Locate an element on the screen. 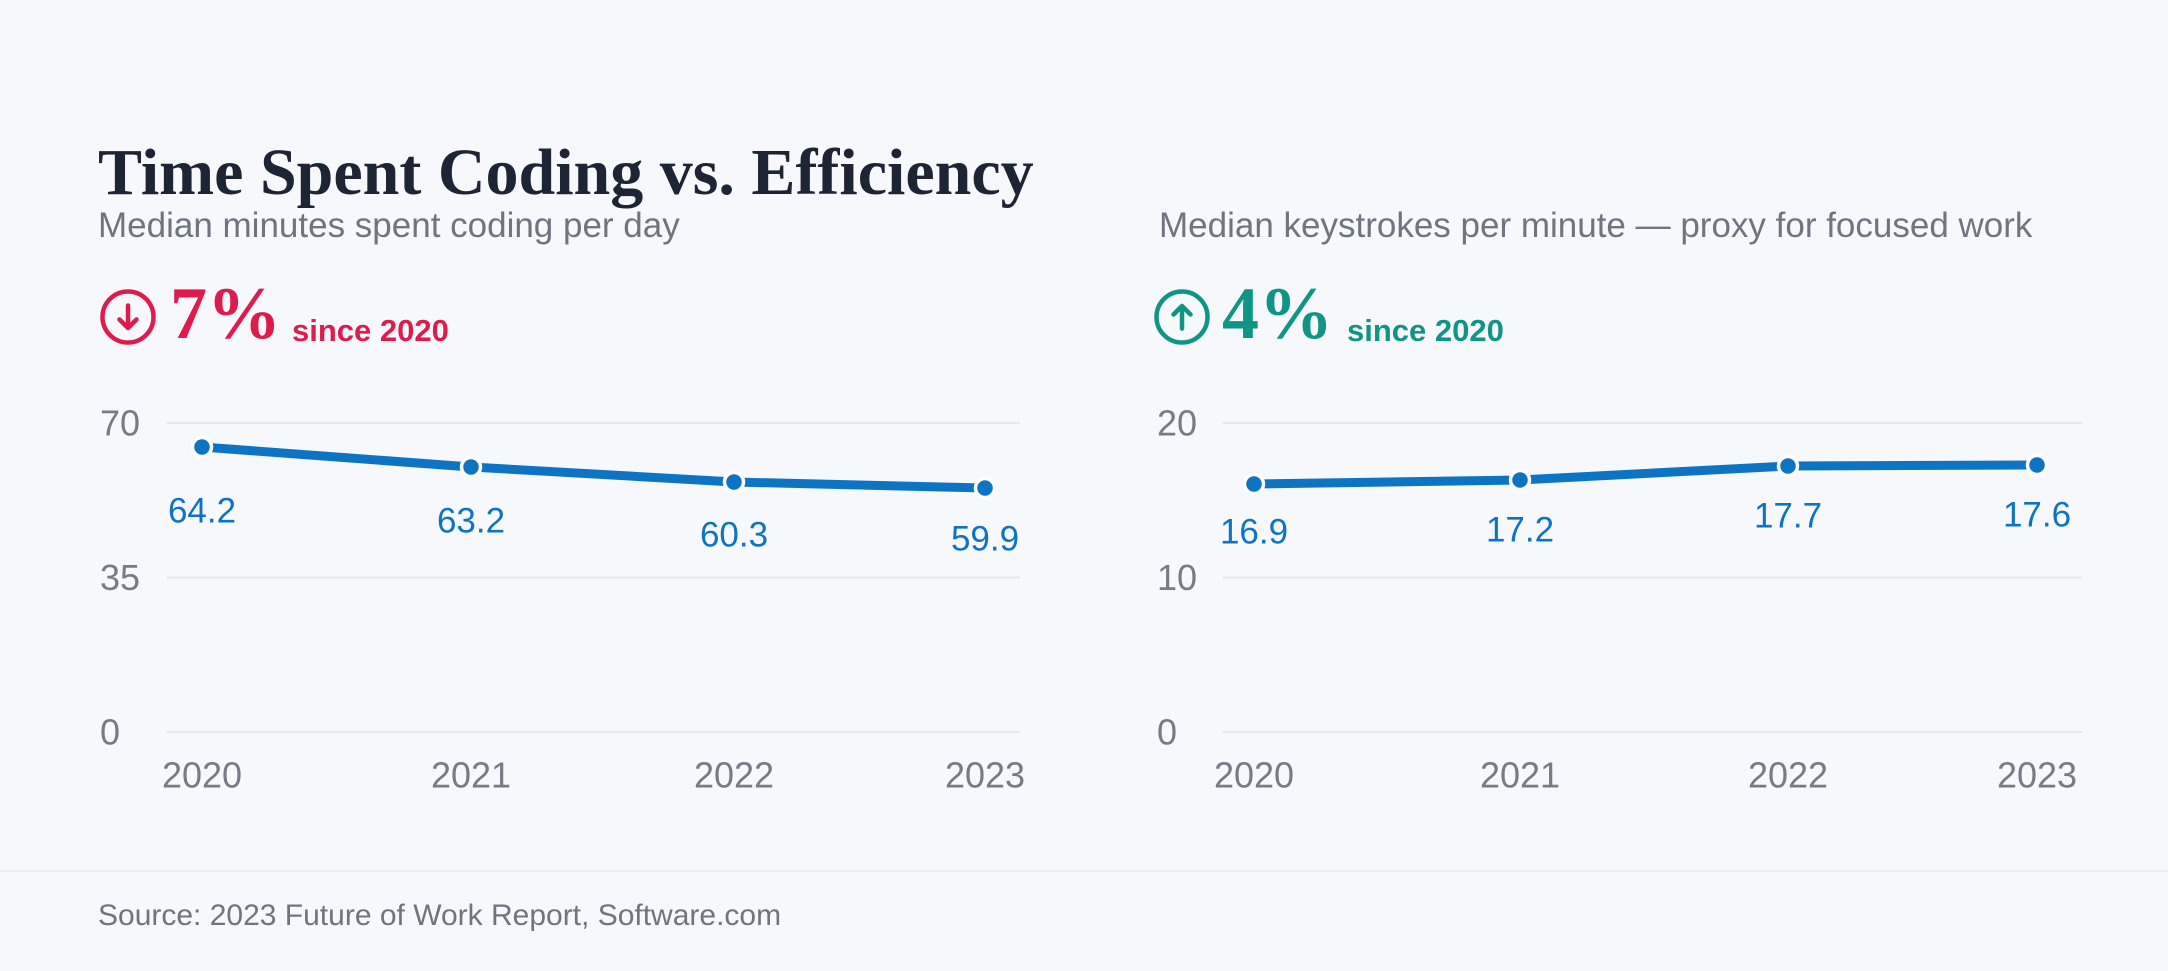 The height and width of the screenshot is (971, 2168). y-tick-label: 70 is located at coordinates (120, 423).